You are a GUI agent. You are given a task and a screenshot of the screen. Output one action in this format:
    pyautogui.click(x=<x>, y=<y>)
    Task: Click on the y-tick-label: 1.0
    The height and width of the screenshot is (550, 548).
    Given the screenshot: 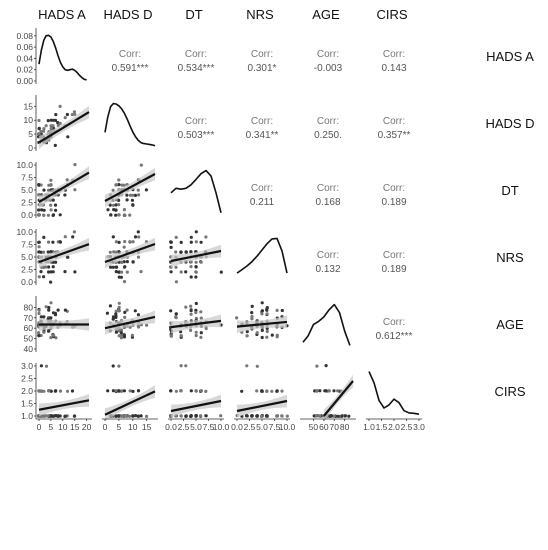 What is the action you would take?
    pyautogui.click(x=27, y=416)
    